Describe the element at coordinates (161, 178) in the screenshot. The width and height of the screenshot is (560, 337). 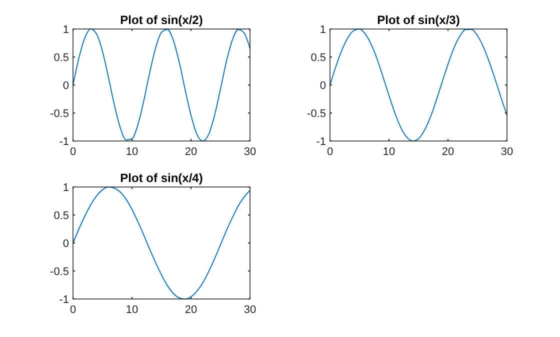
I see `chart-title: Plot of sin(x/4)` at that location.